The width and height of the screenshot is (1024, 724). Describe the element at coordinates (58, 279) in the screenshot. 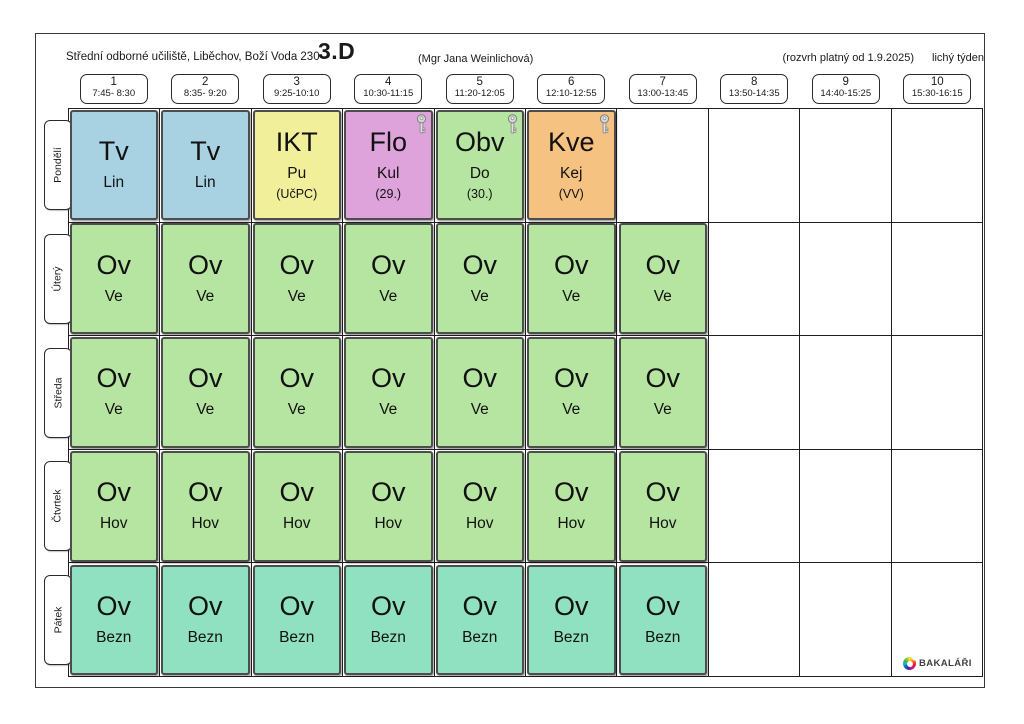

I see `day-label-text: Úterý` at that location.